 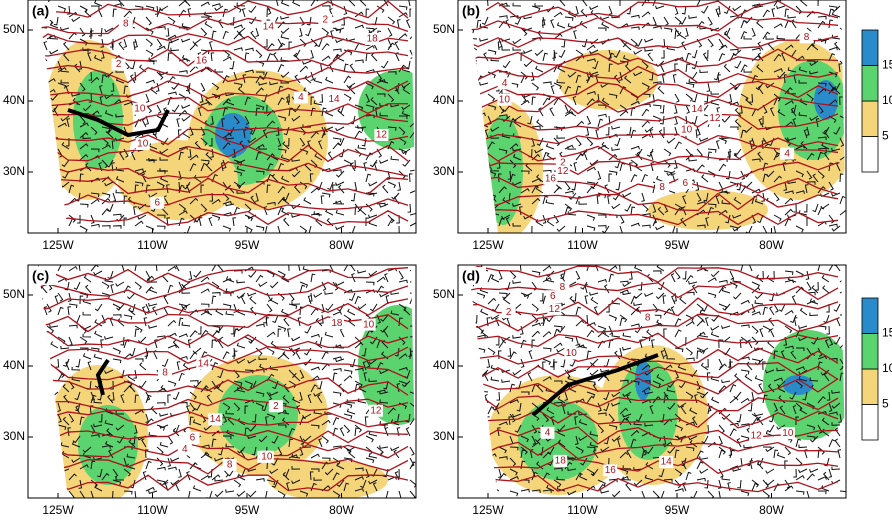 I want to click on y-tick-label: 40N, so click(x=14, y=365).